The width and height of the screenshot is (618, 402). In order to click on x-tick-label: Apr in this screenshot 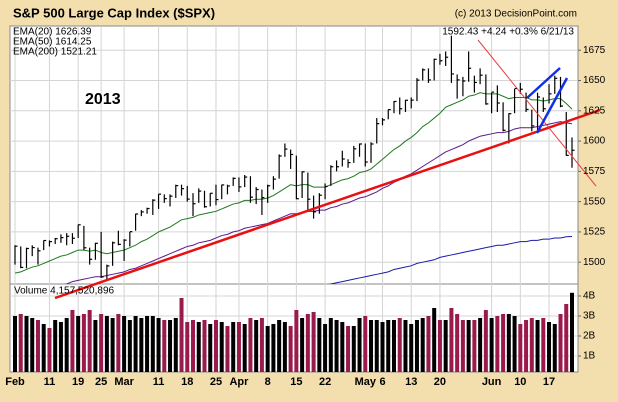, I will do `click(239, 382)`.